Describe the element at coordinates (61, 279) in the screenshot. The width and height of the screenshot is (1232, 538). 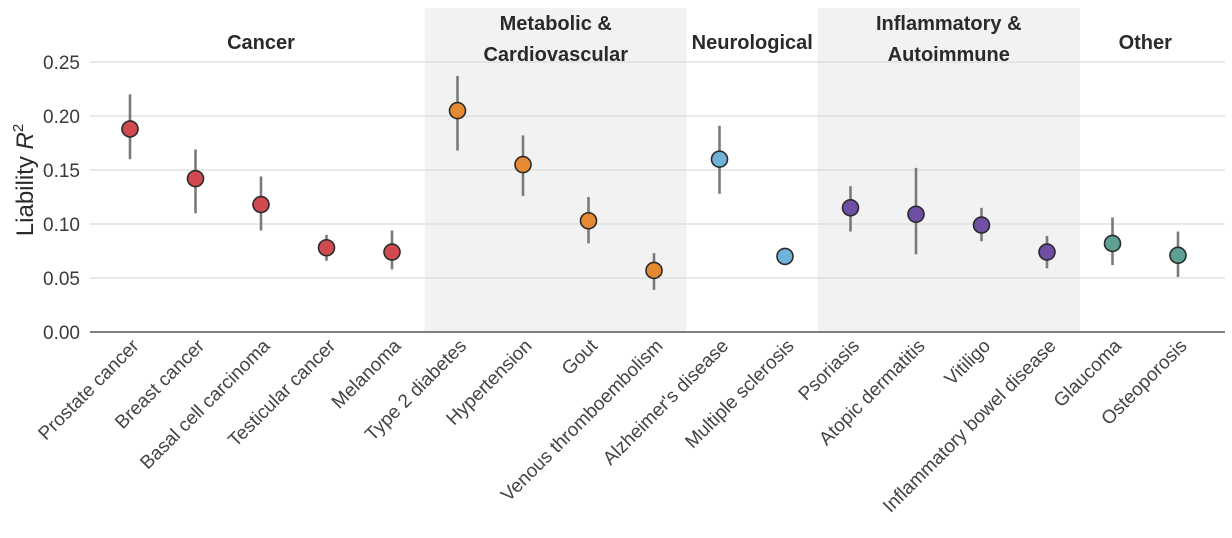
I see `y-tick-label: 0.05` at that location.